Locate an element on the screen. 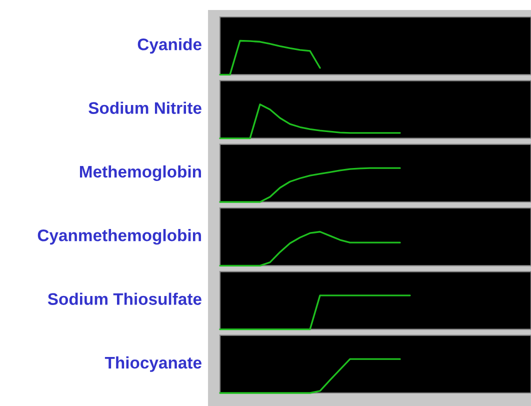  y-axis-title: Cyanide is located at coordinates (170, 46).